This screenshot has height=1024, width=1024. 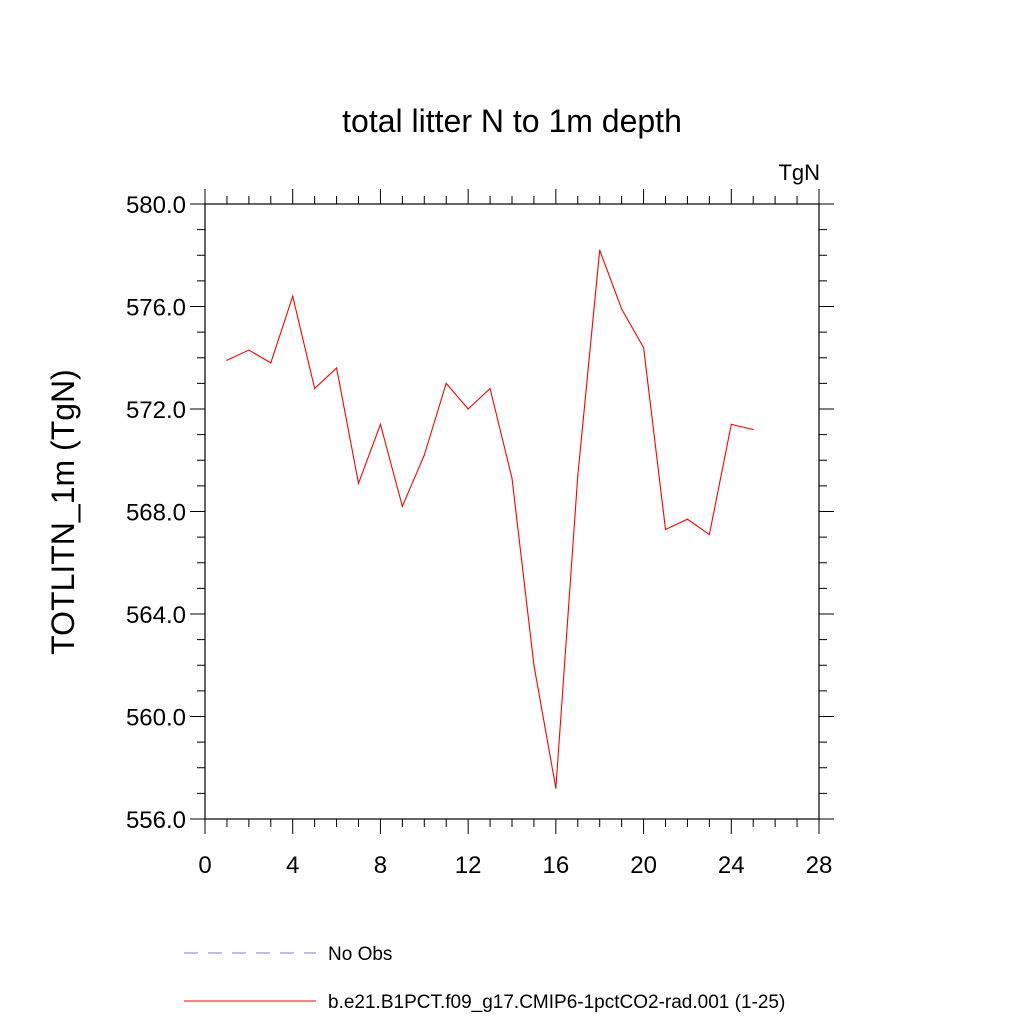 I want to click on x-tick-label: 28, so click(x=819, y=865).